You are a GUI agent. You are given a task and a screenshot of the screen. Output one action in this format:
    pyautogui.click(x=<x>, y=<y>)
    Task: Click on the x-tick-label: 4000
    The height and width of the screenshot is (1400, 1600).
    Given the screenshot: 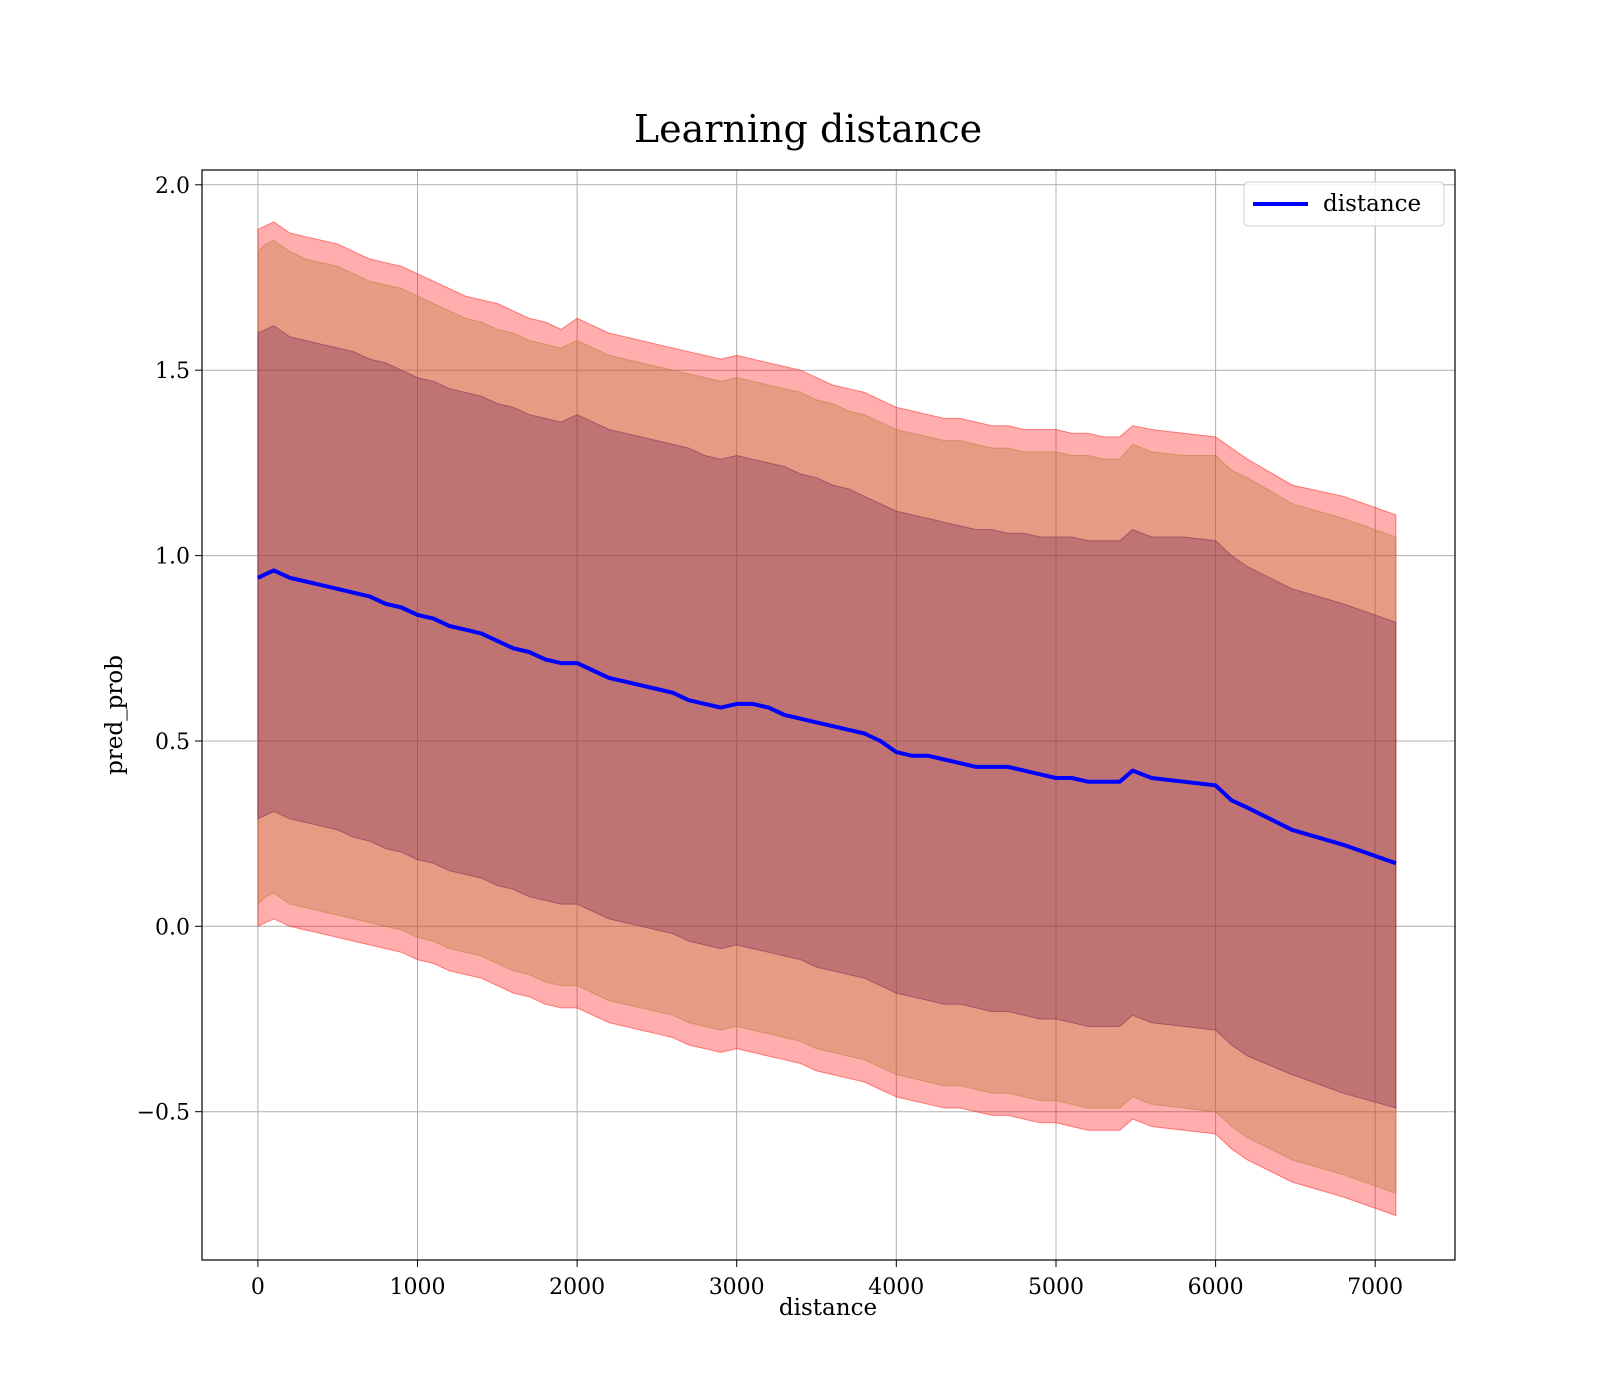 What is the action you would take?
    pyautogui.click(x=896, y=1287)
    